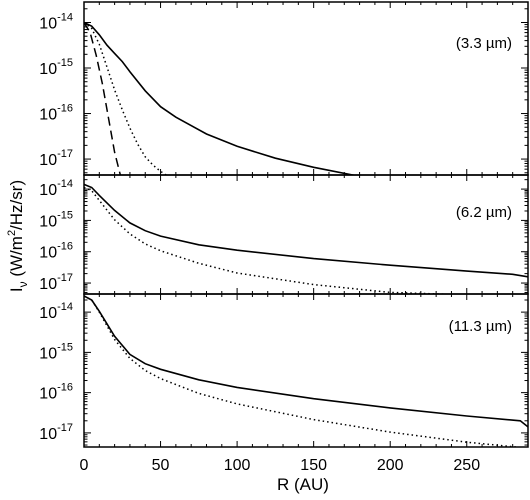  I want to click on panel-annotation: (3.3 µm), so click(484, 43).